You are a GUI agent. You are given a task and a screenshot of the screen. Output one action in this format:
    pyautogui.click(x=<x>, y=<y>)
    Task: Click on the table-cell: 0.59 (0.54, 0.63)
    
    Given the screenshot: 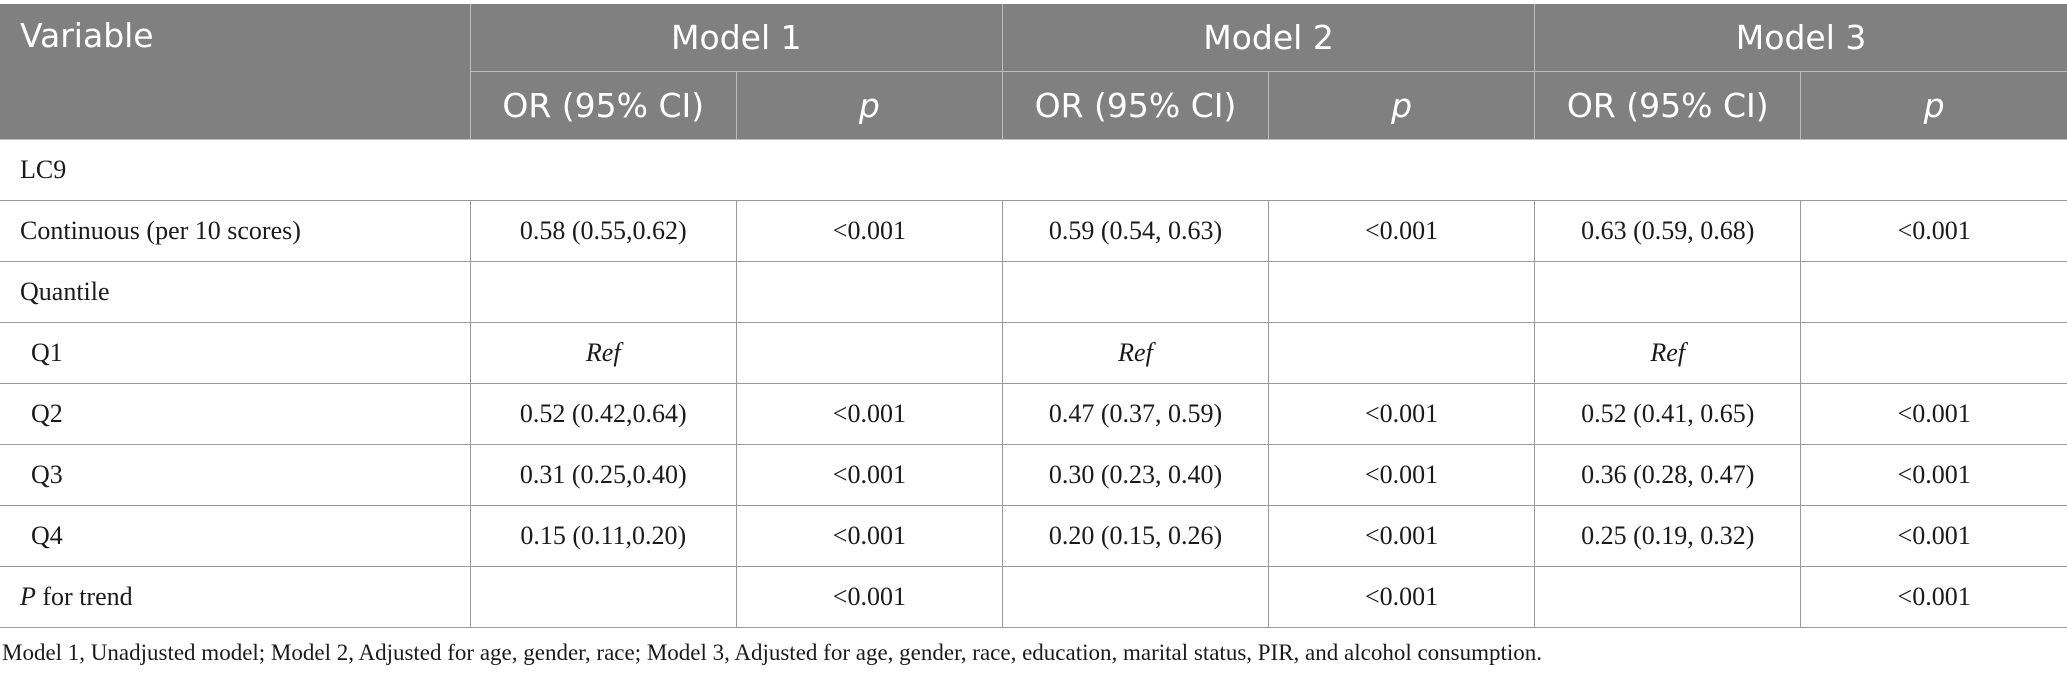 What is the action you would take?
    pyautogui.click(x=1135, y=231)
    